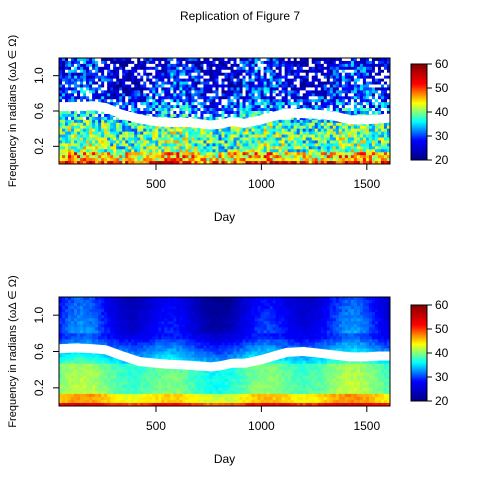 This screenshot has height=480, width=480. I want to click on figure-title: Replication of Figure 7, so click(240, 16).